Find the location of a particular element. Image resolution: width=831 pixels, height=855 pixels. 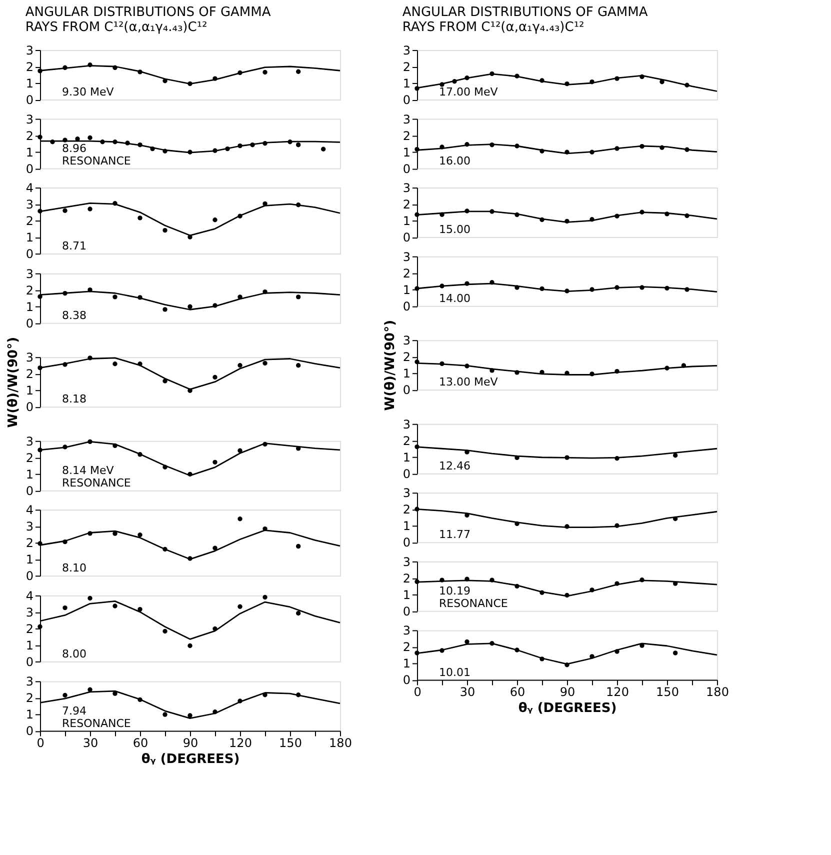

x-tick-label: 150 is located at coordinates (290, 743).